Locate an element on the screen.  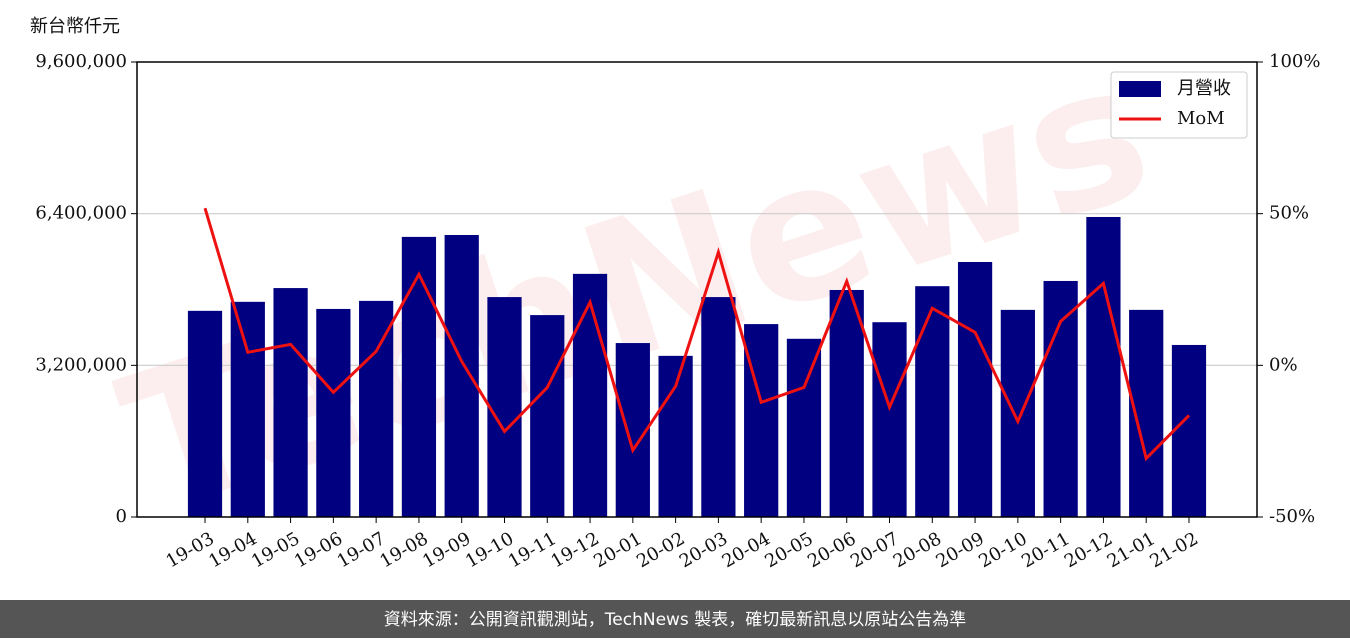
footer-bar is located at coordinates (675, 619).